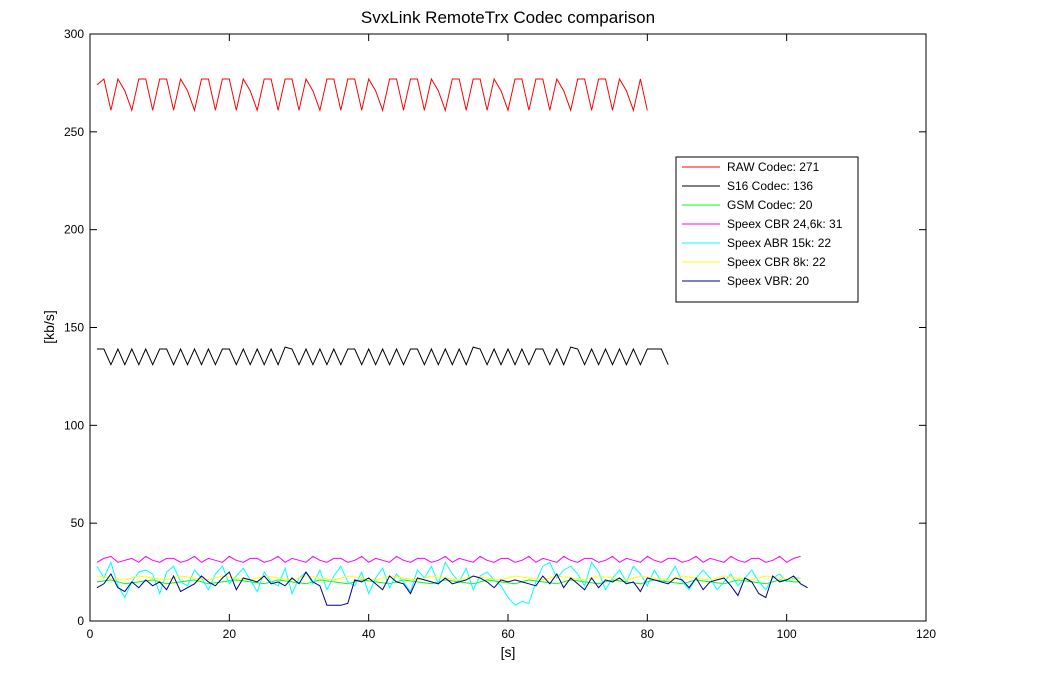 The height and width of the screenshot is (679, 1047). What do you see at coordinates (74, 328) in the screenshot?
I see `y-tick-label: 150` at bounding box center [74, 328].